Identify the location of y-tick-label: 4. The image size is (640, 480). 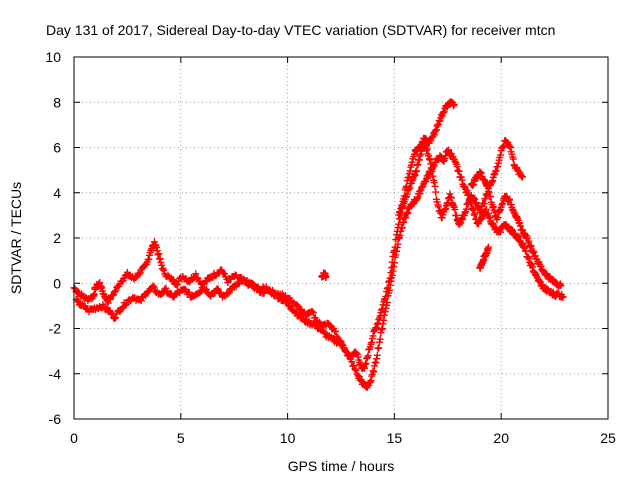
(57, 193).